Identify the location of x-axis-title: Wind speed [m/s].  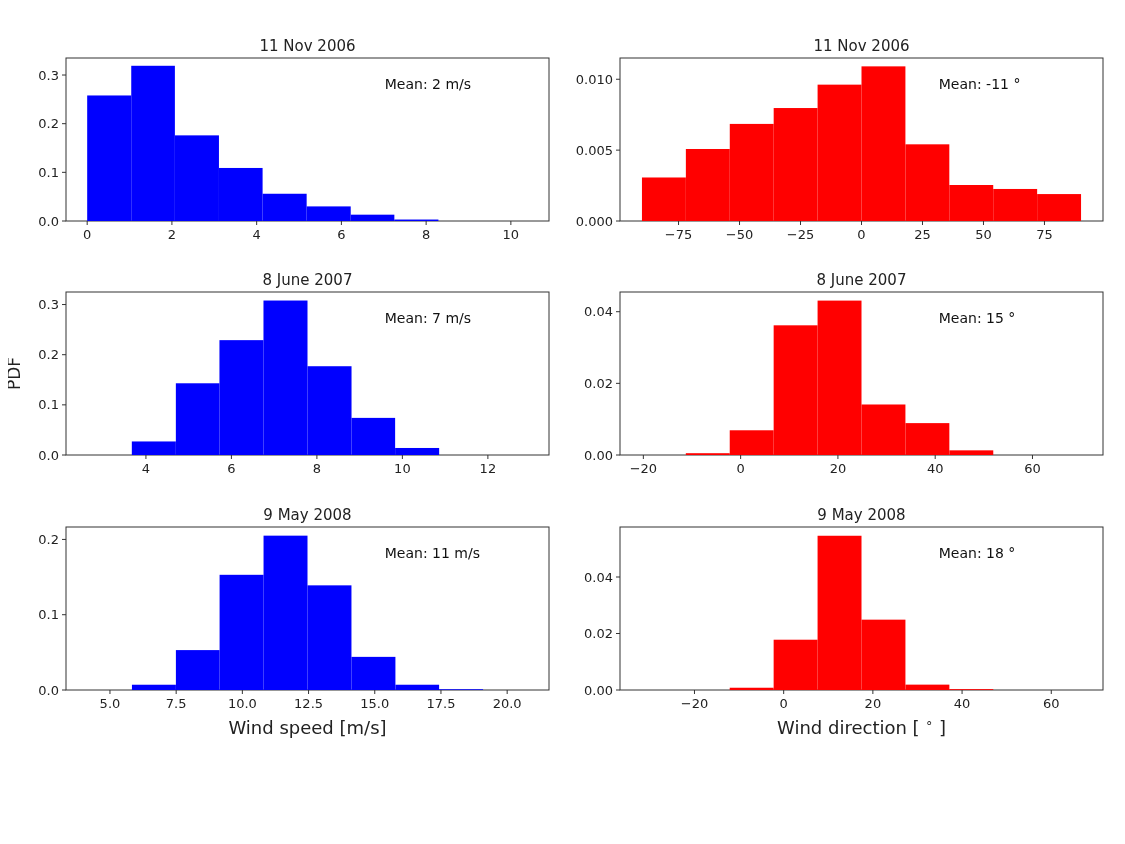
(307, 727).